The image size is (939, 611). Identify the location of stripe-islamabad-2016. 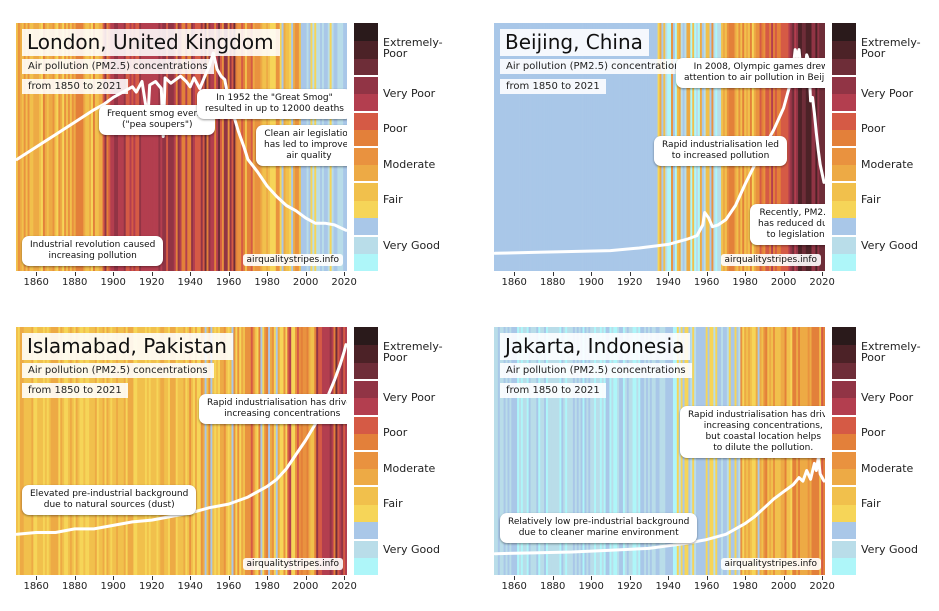
(336, 451).